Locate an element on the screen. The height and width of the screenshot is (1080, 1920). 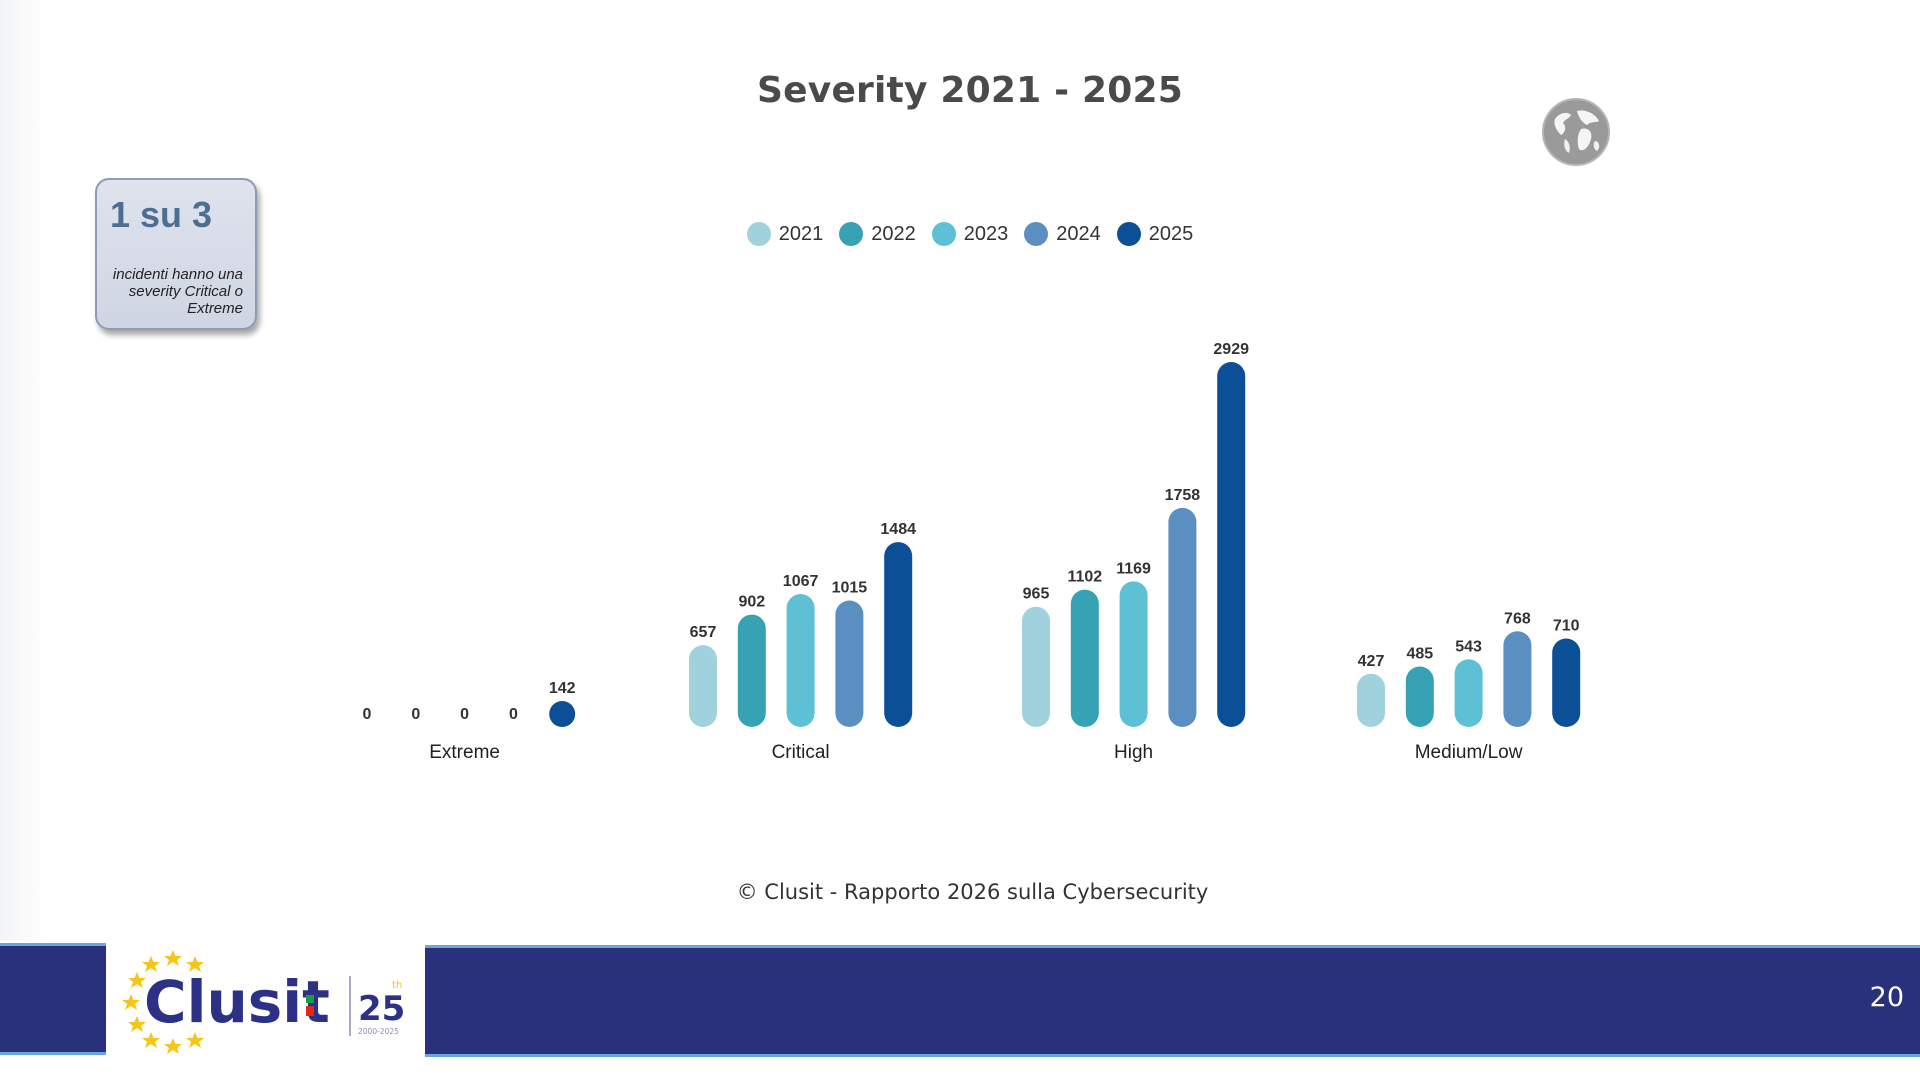
logo-brand: Clusit is located at coordinates (237, 1002).